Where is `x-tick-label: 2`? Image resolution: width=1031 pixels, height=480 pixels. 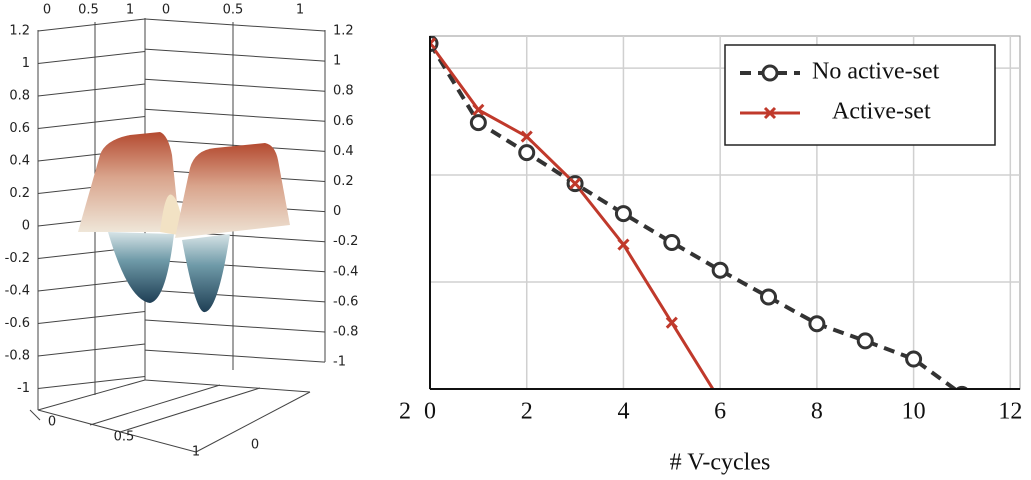 x-tick-label: 2 is located at coordinates (527, 412).